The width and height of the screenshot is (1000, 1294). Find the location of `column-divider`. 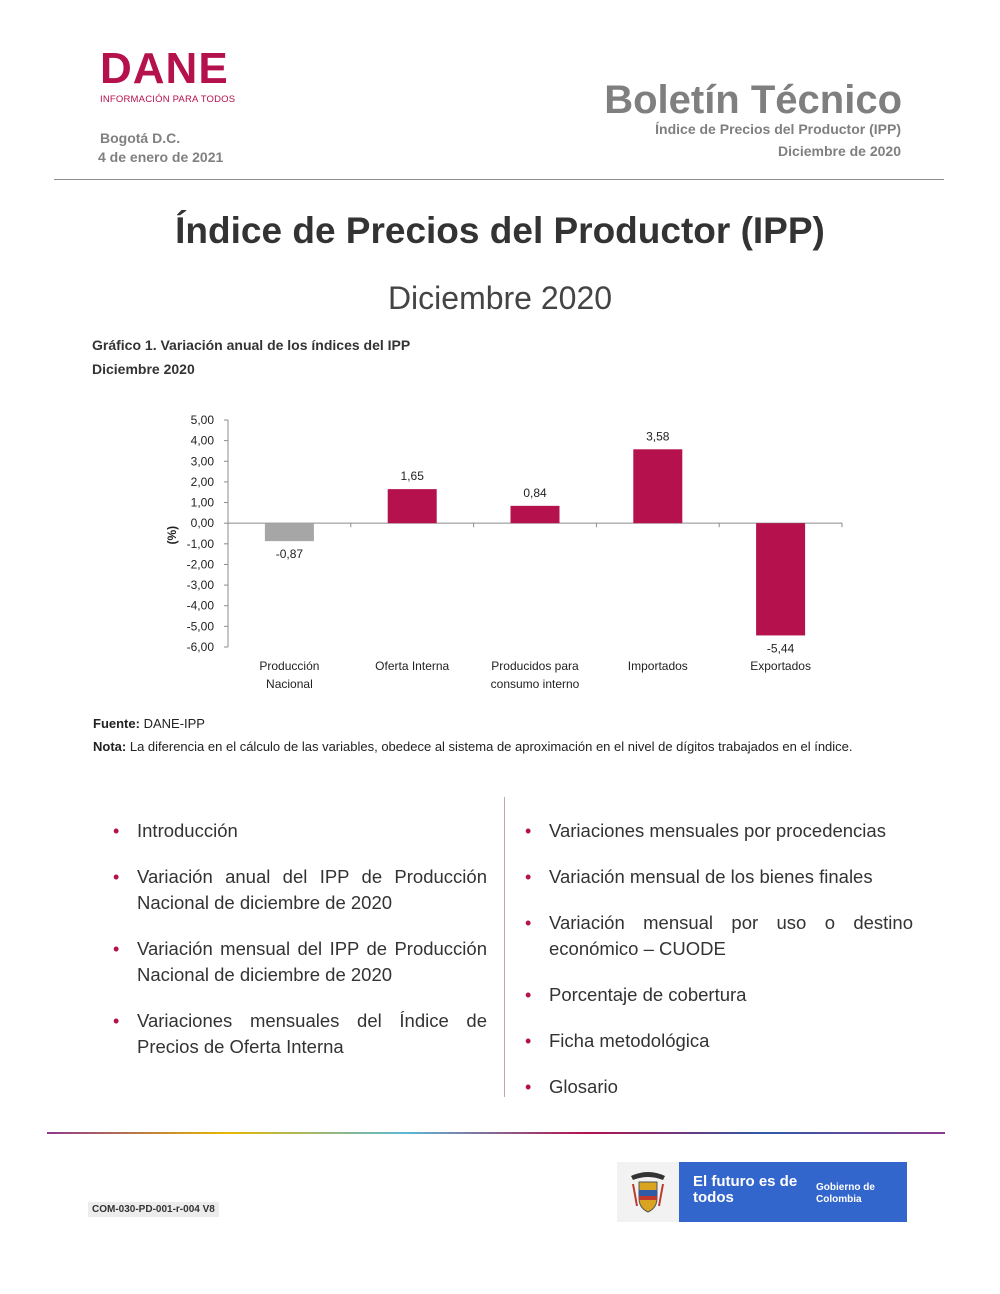

column-divider is located at coordinates (504, 947).